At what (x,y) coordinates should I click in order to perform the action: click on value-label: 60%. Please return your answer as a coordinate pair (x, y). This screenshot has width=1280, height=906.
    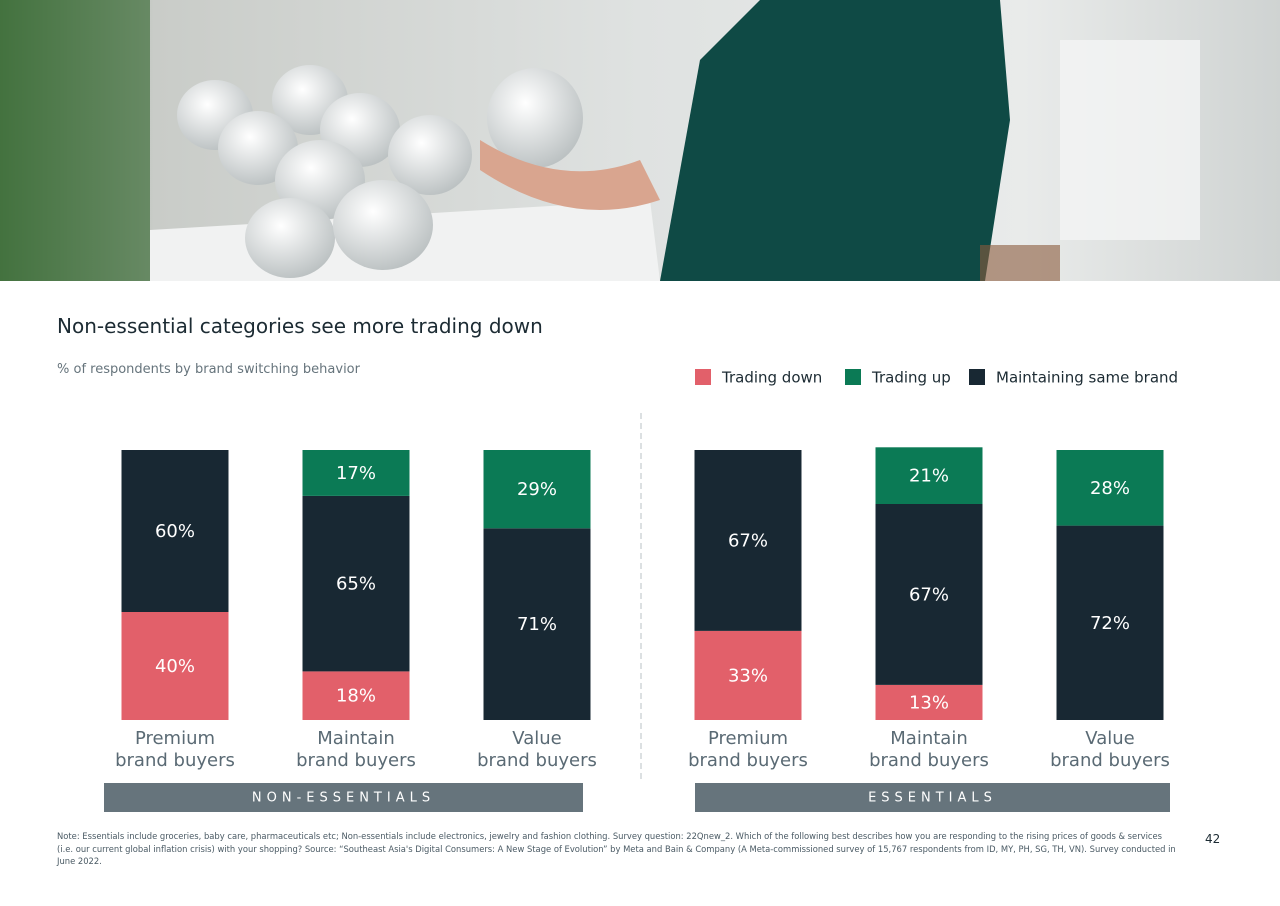
    Looking at the image, I should click on (175, 531).